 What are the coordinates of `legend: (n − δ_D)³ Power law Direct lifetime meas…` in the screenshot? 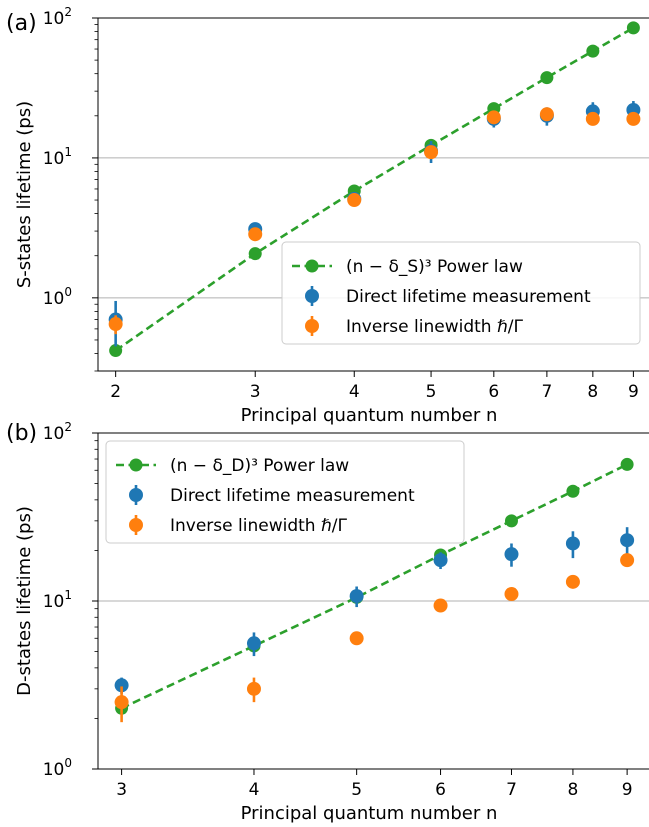 It's located at (285, 492).